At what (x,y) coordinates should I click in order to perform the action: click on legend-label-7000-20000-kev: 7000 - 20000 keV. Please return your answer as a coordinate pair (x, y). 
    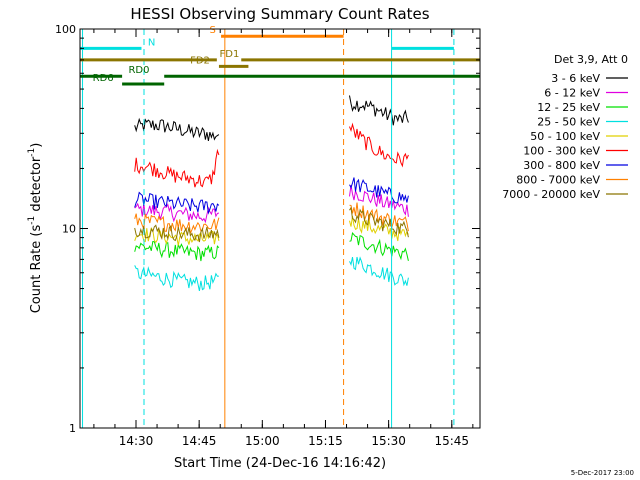
    Looking at the image, I should click on (551, 194).